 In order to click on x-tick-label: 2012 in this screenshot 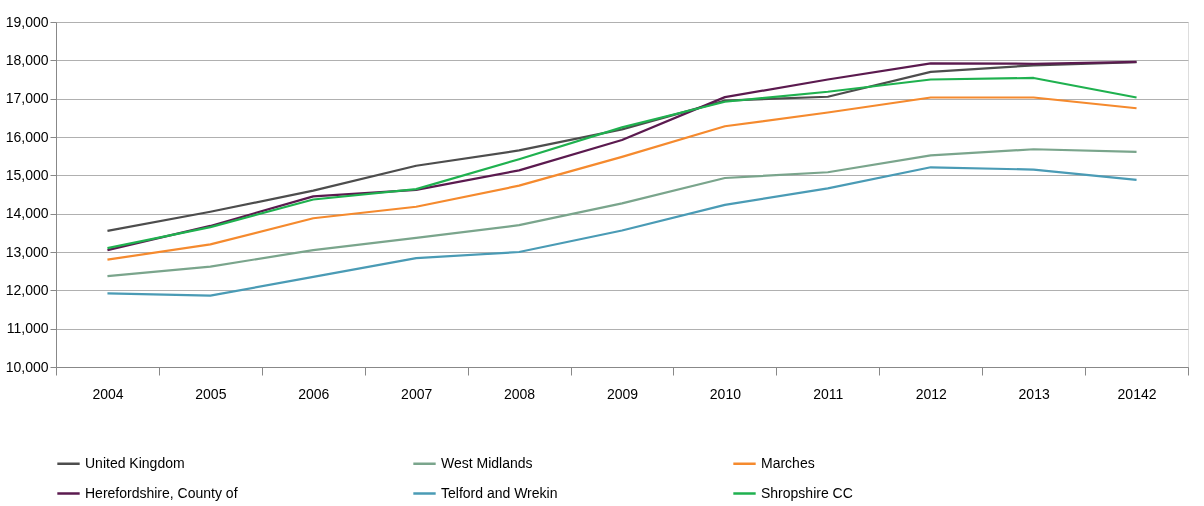, I will do `click(931, 393)`.